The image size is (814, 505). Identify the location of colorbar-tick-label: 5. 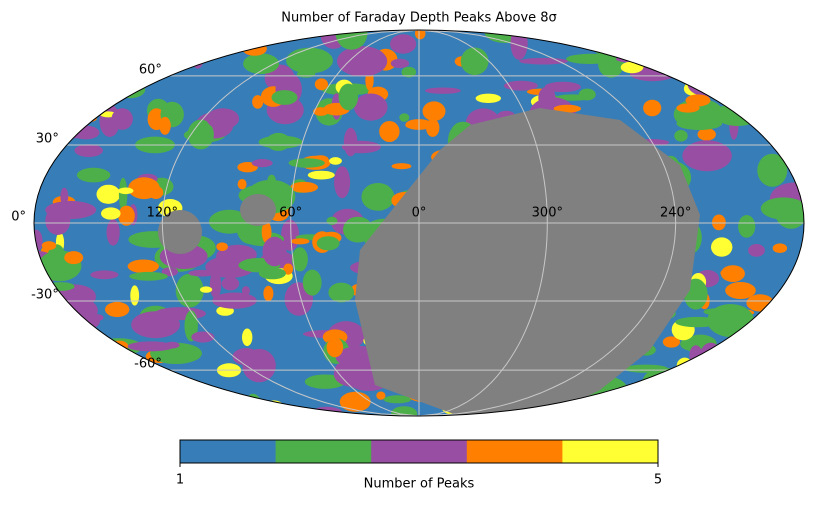
(658, 480).